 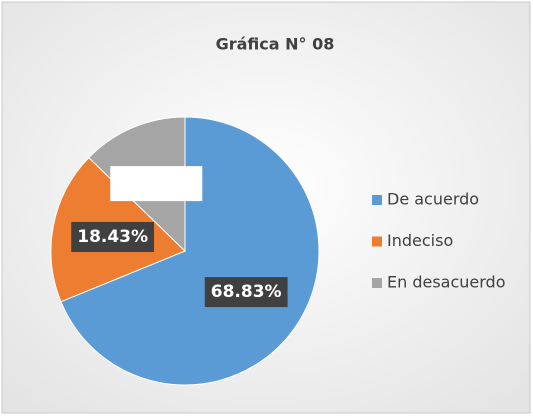 What do you see at coordinates (433, 199) in the screenshot?
I see `legend-label: De acuerdo` at bounding box center [433, 199].